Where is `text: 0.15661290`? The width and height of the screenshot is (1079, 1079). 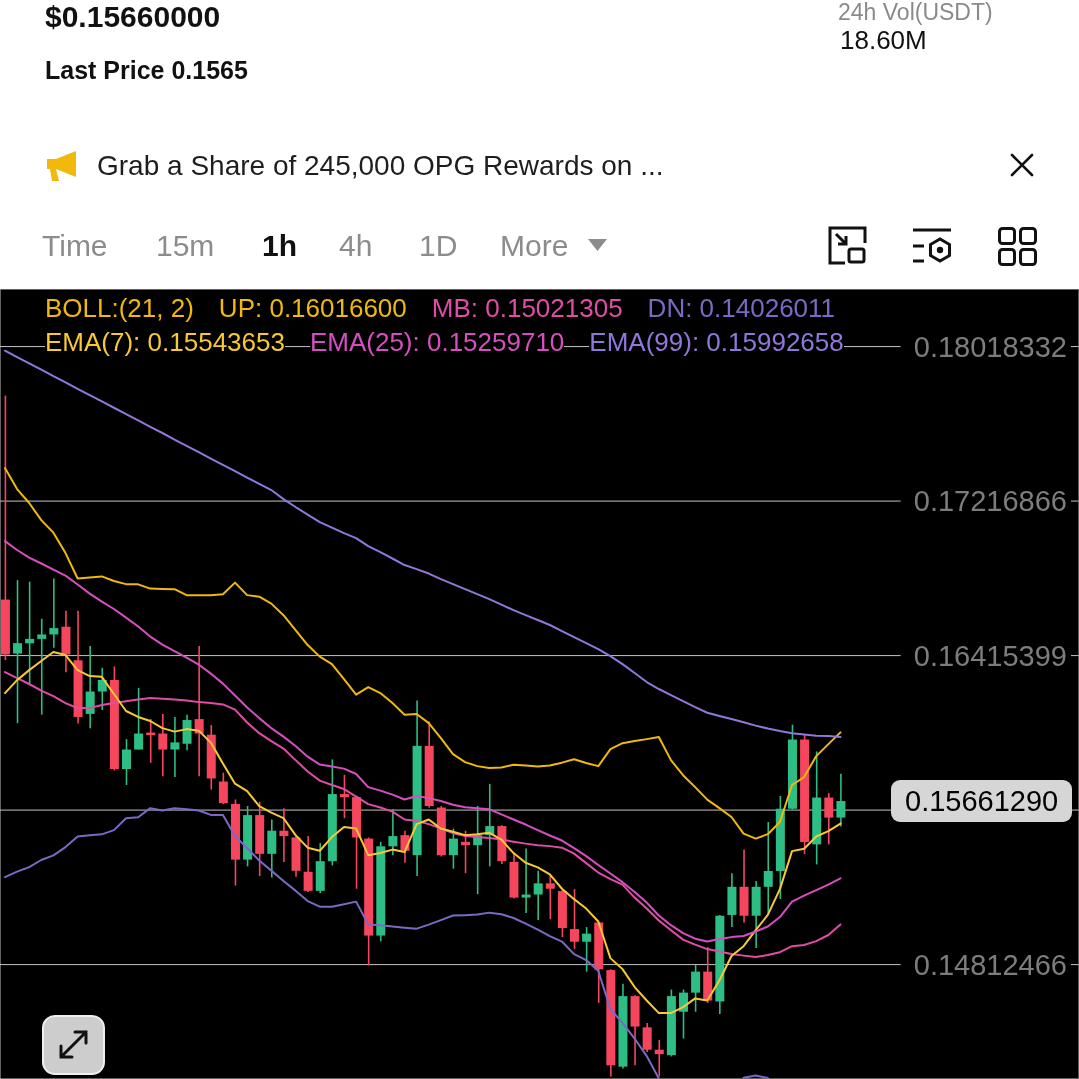
text: 0.15661290 is located at coordinates (982, 801).